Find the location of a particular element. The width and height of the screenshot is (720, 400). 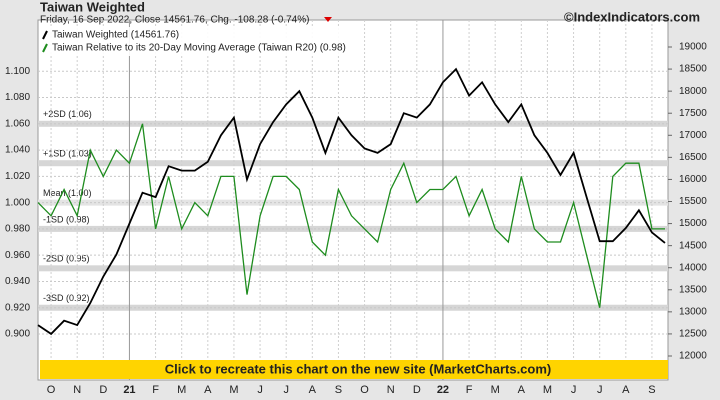

y2-tick-label: 14500 is located at coordinates (693, 245).